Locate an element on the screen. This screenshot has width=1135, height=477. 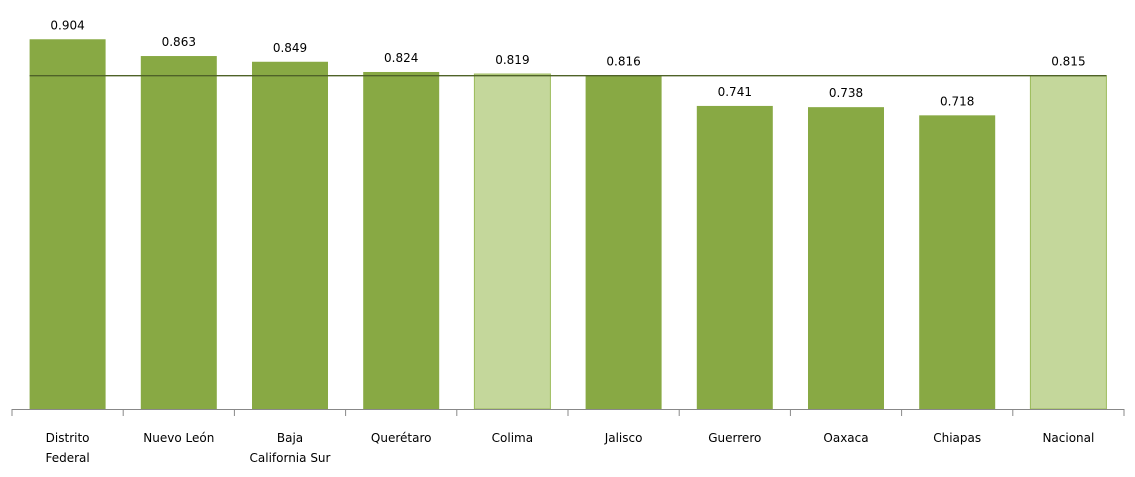
x-tick-label: Chiapas is located at coordinates (957, 438).